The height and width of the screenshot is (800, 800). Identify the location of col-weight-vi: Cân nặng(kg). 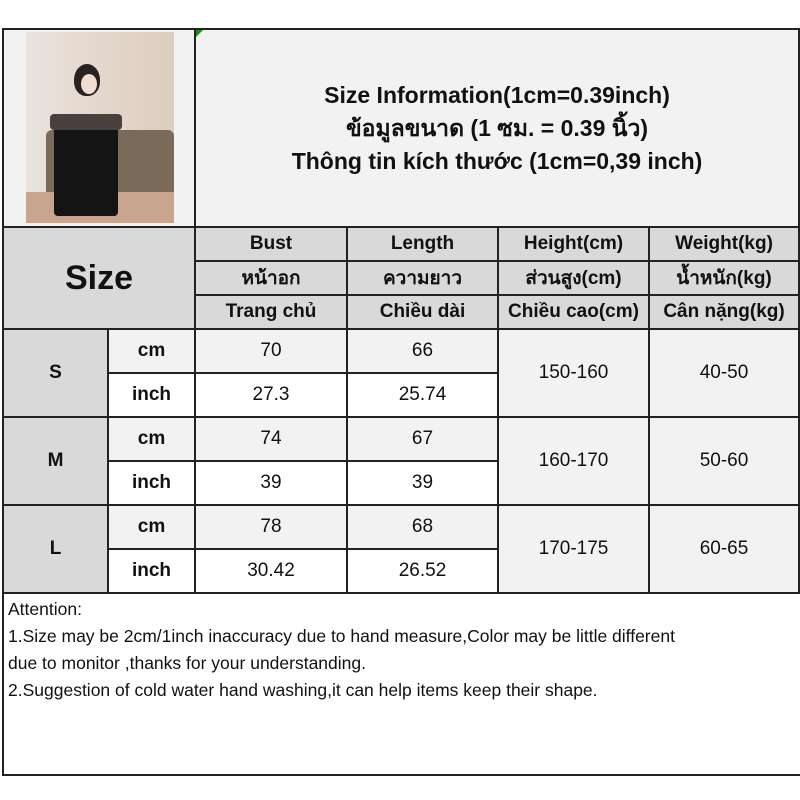
(723, 312).